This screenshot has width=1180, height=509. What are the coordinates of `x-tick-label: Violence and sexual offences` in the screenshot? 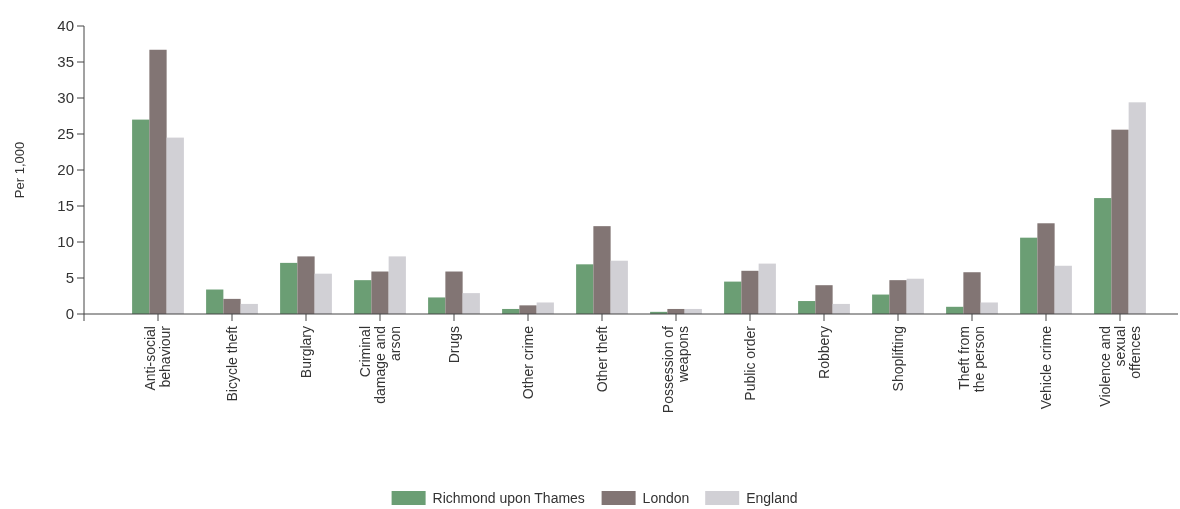 It's located at (1119, 366).